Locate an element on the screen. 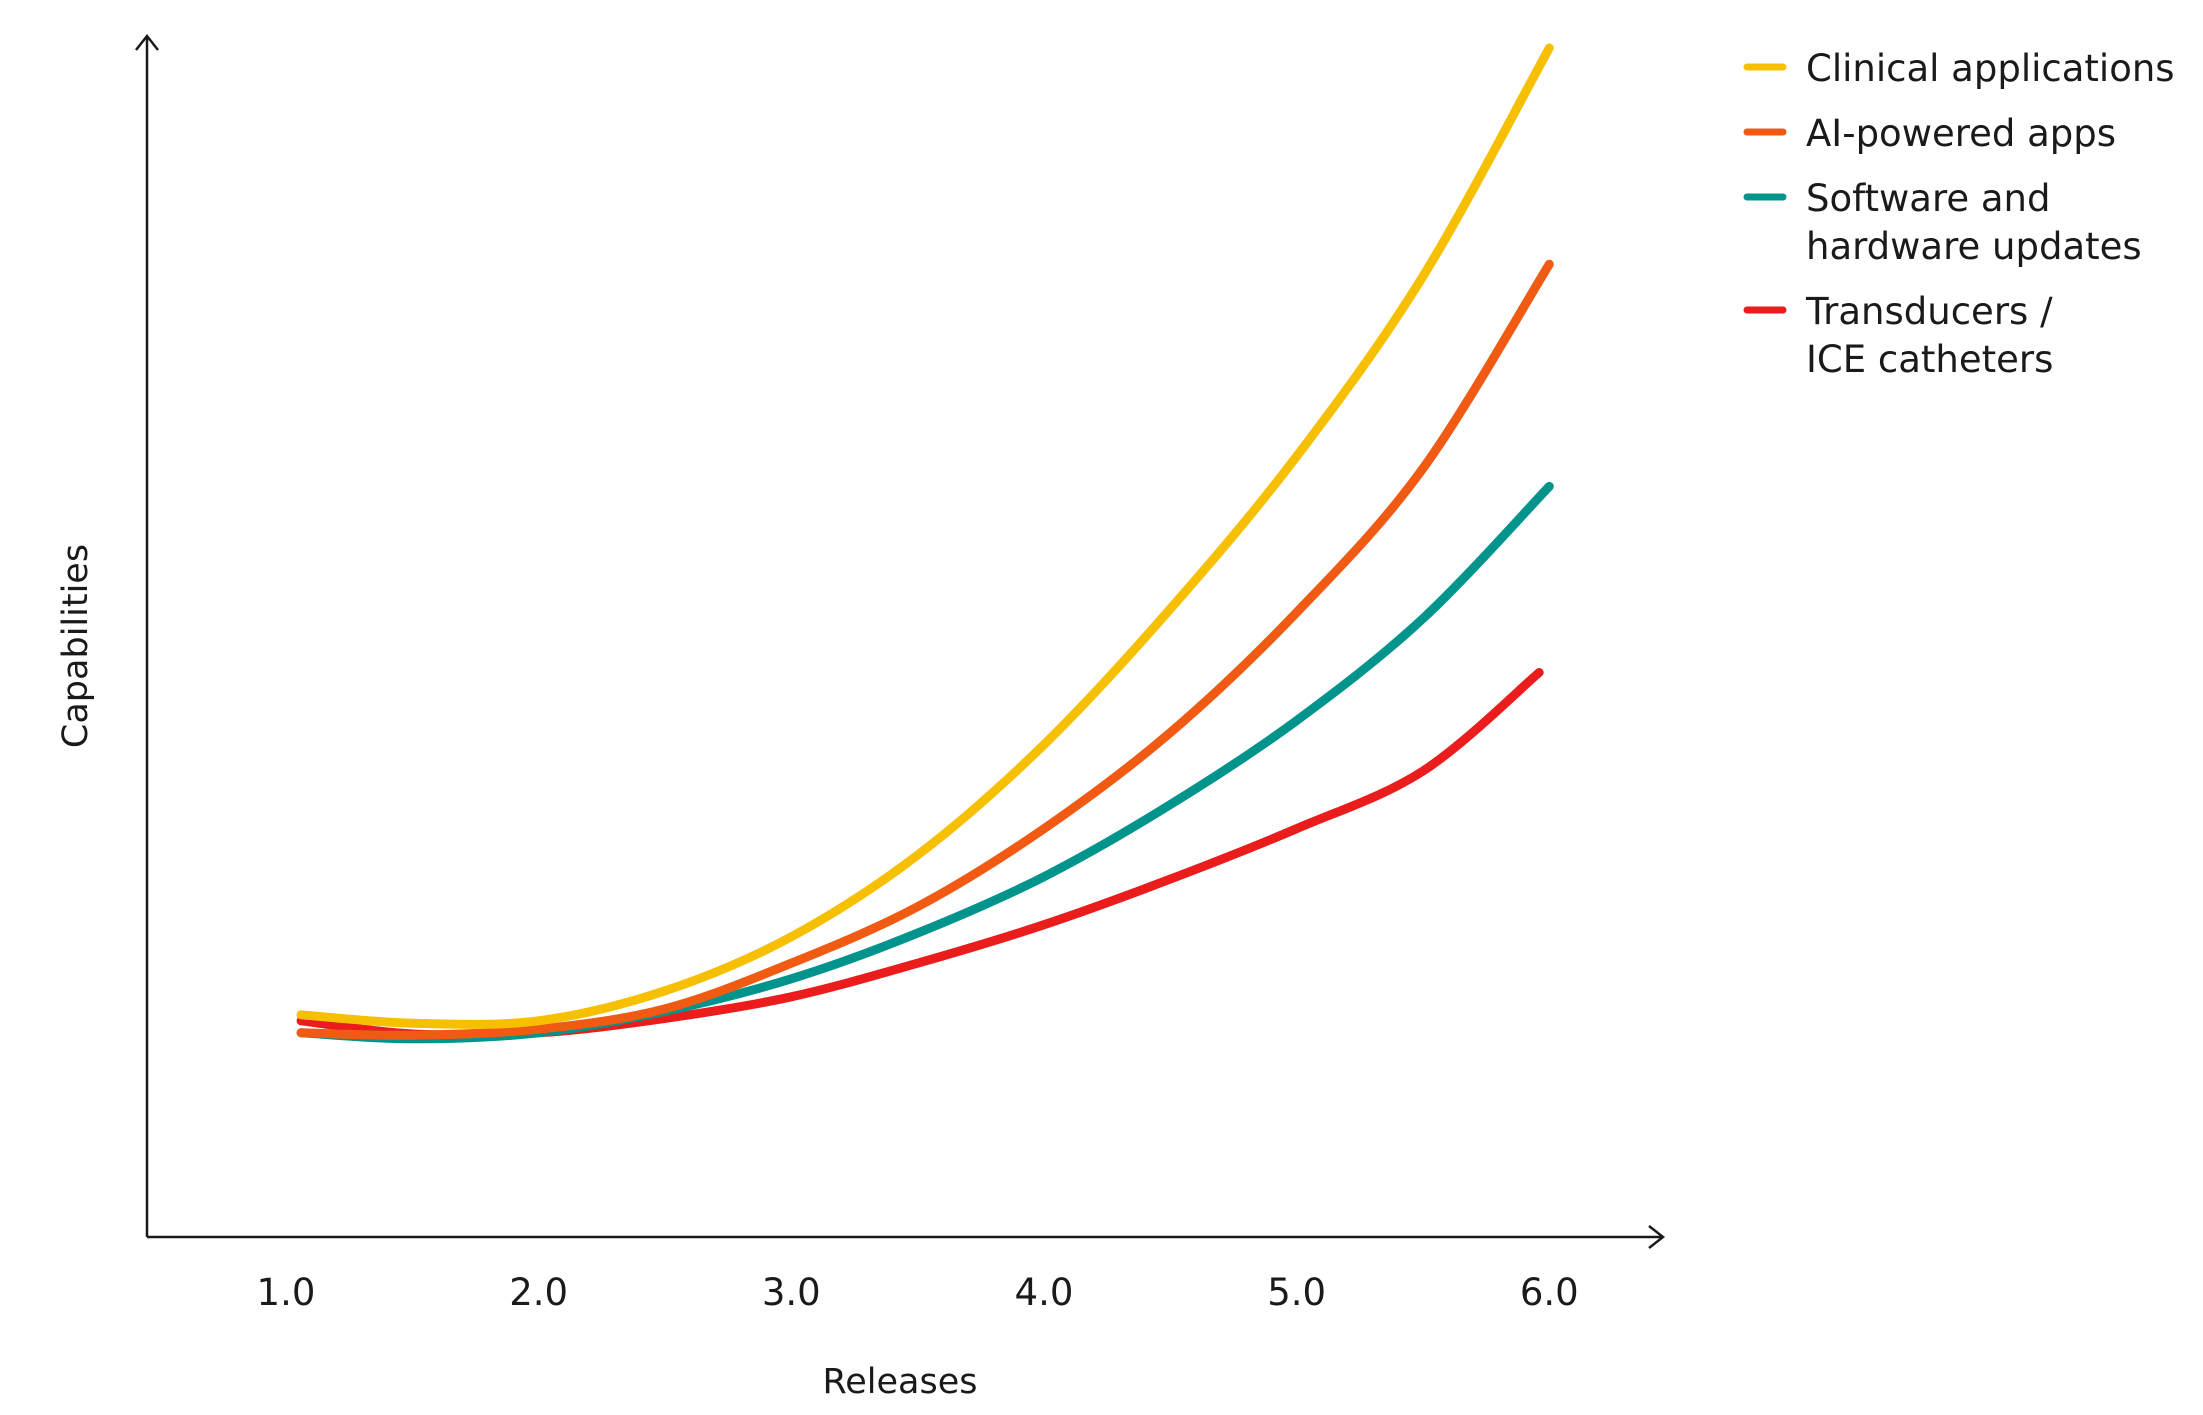  x-axis-arrowhead is located at coordinates (1657, 1237).